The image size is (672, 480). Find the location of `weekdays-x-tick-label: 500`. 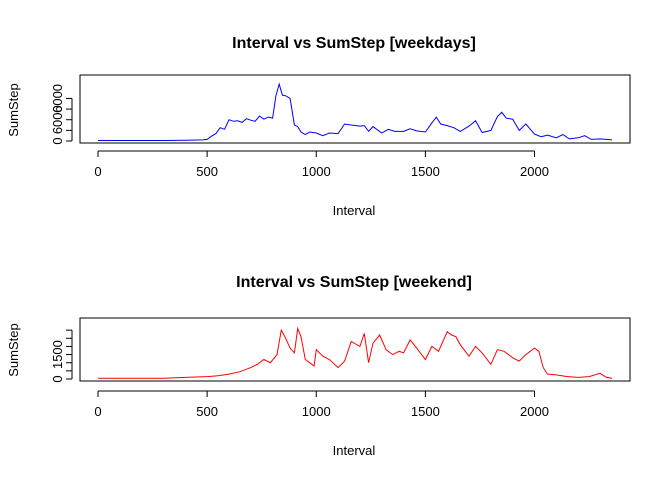

weekdays-x-tick-label: 500 is located at coordinates (207, 171).